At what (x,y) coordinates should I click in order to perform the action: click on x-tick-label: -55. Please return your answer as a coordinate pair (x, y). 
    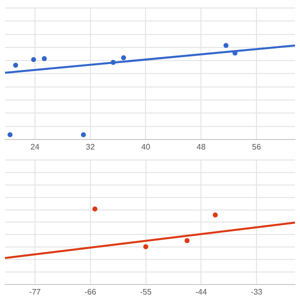
    Looking at the image, I should click on (146, 291).